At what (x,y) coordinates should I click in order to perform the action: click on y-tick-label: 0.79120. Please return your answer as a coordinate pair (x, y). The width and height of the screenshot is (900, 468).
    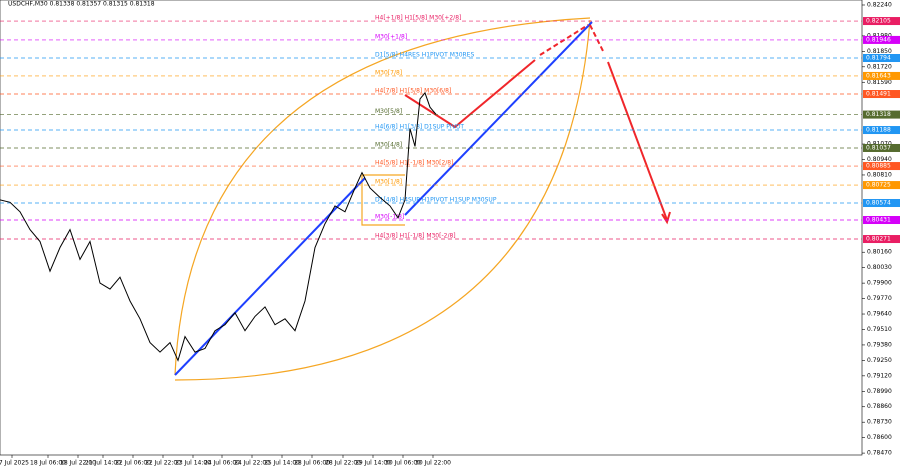
    Looking at the image, I should click on (879, 375).